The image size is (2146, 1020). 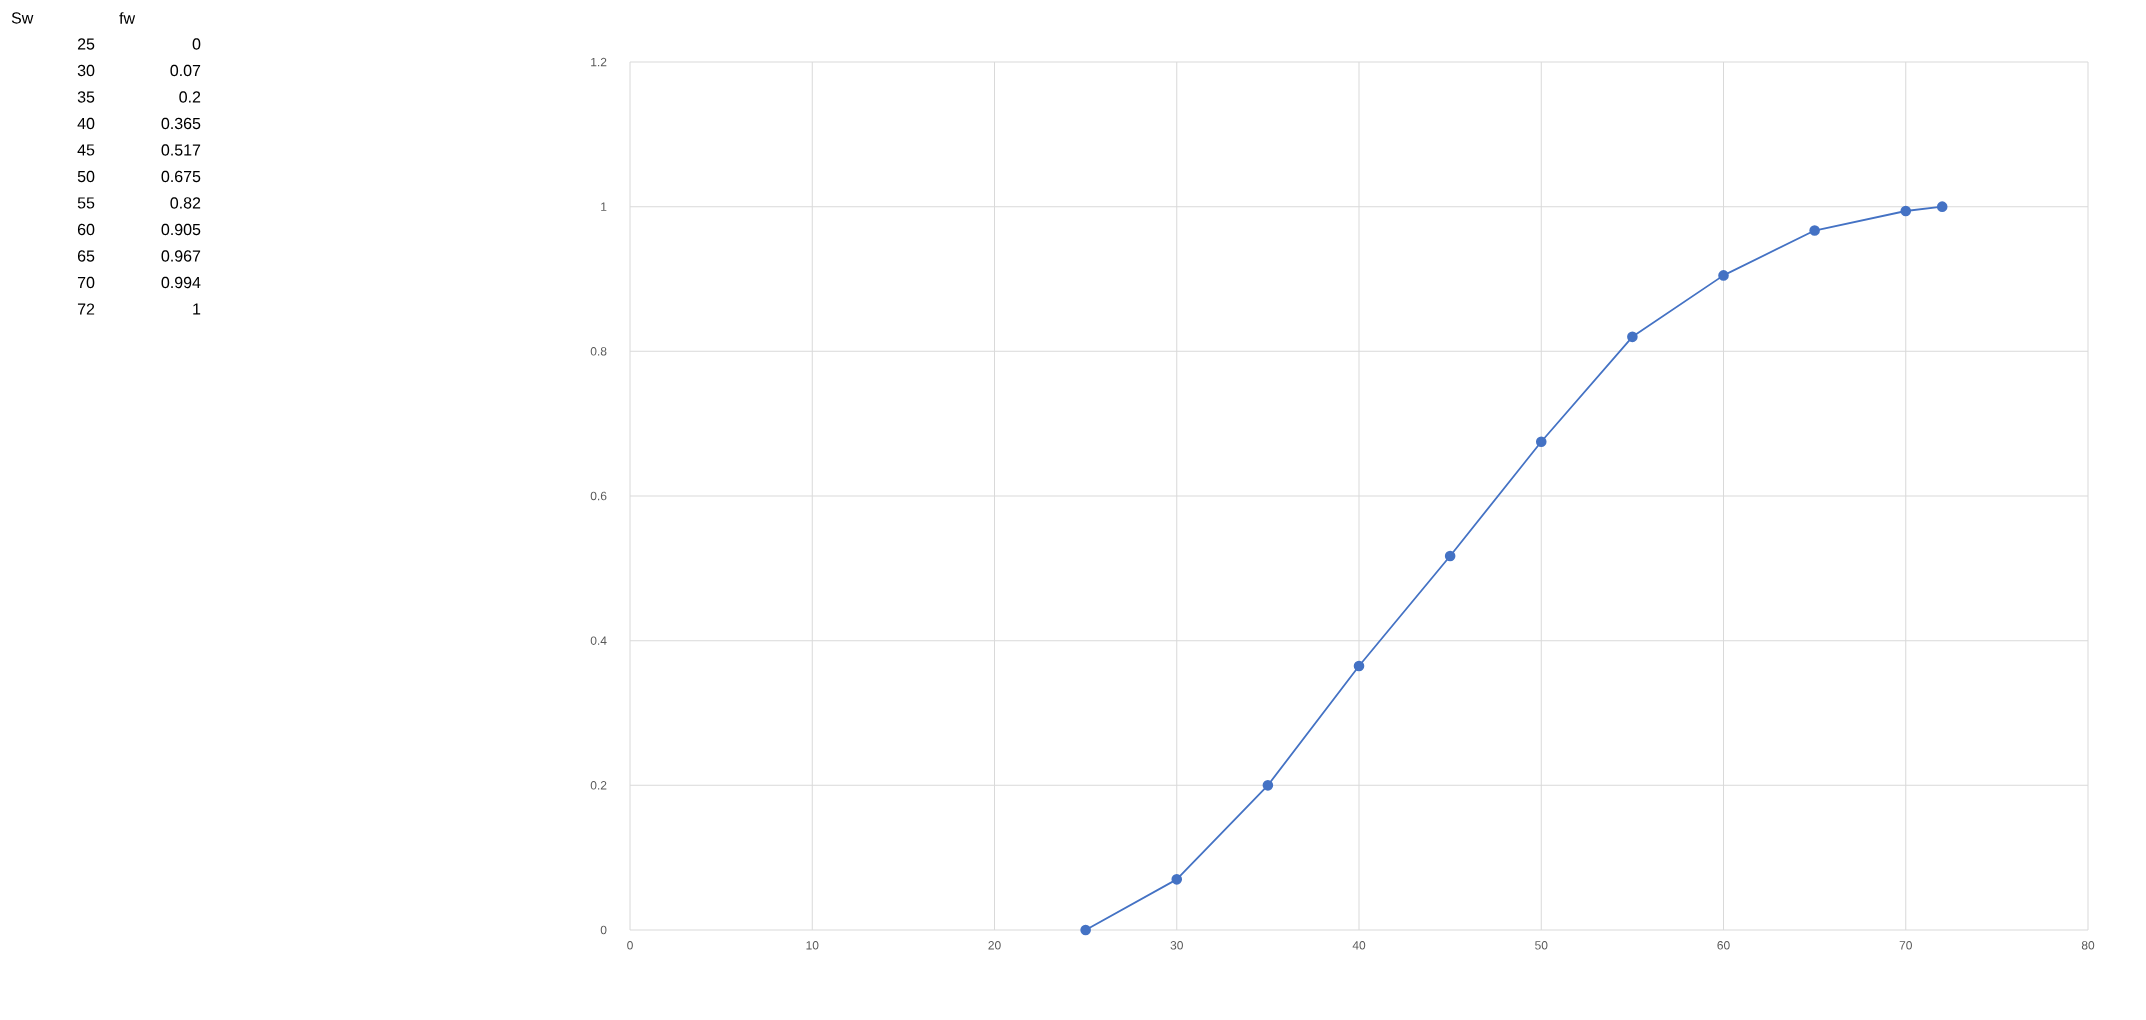 I want to click on text: 70, so click(x=86, y=282).